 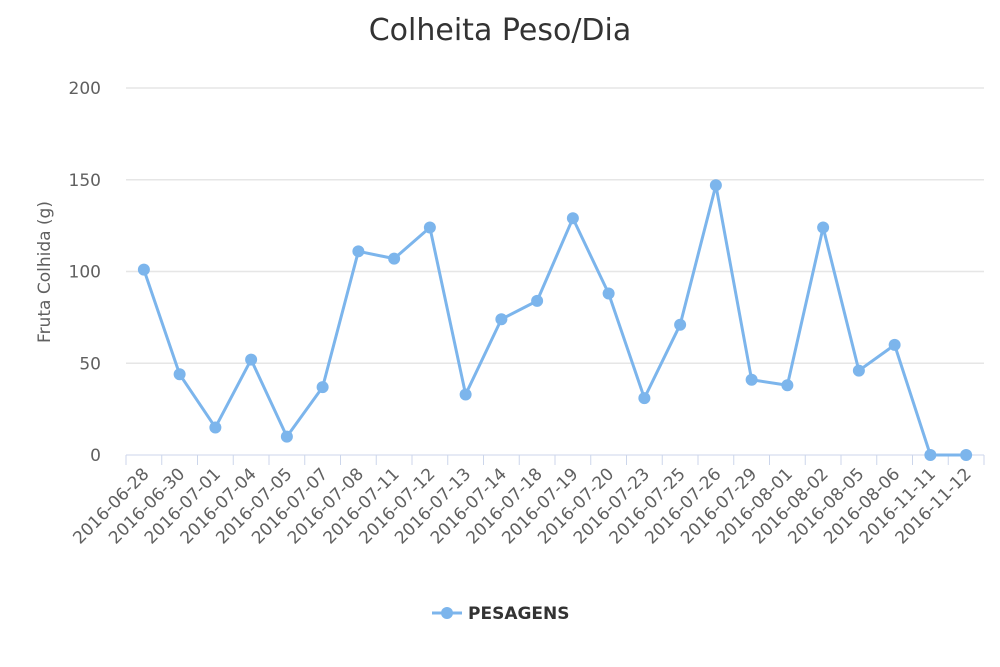 What do you see at coordinates (500, 30) in the screenshot?
I see `chart-title: Colheita Peso/Dia` at bounding box center [500, 30].